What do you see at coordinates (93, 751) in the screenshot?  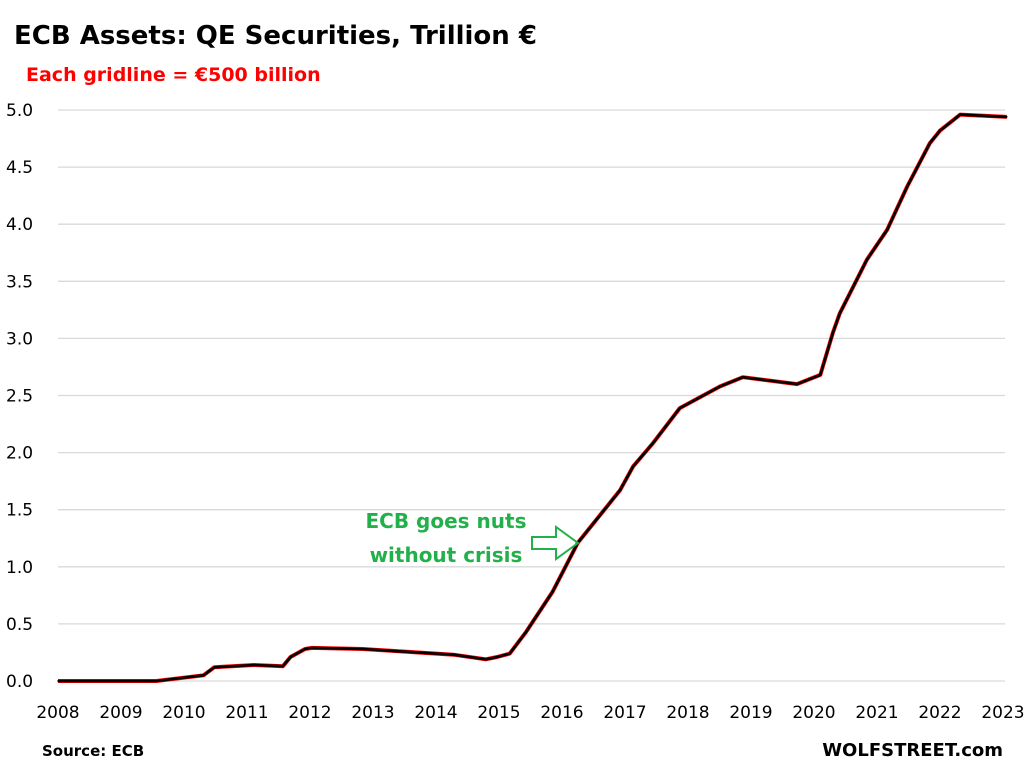 I see `source-label: Source: ECB` at bounding box center [93, 751].